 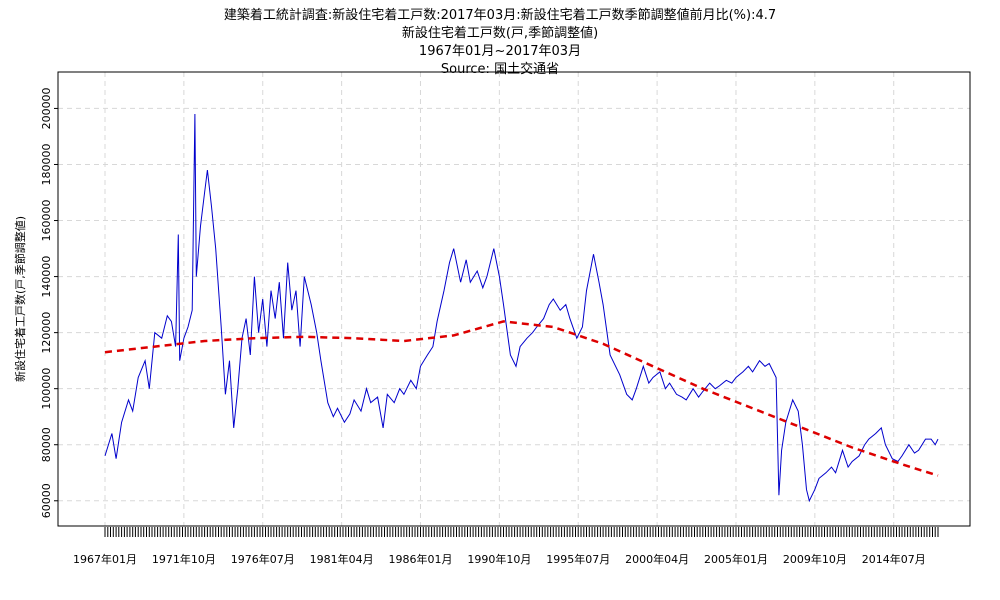 I want to click on y-axis-label: 新設住宅着工戸数(戸,季節調整値), so click(x=20, y=299).